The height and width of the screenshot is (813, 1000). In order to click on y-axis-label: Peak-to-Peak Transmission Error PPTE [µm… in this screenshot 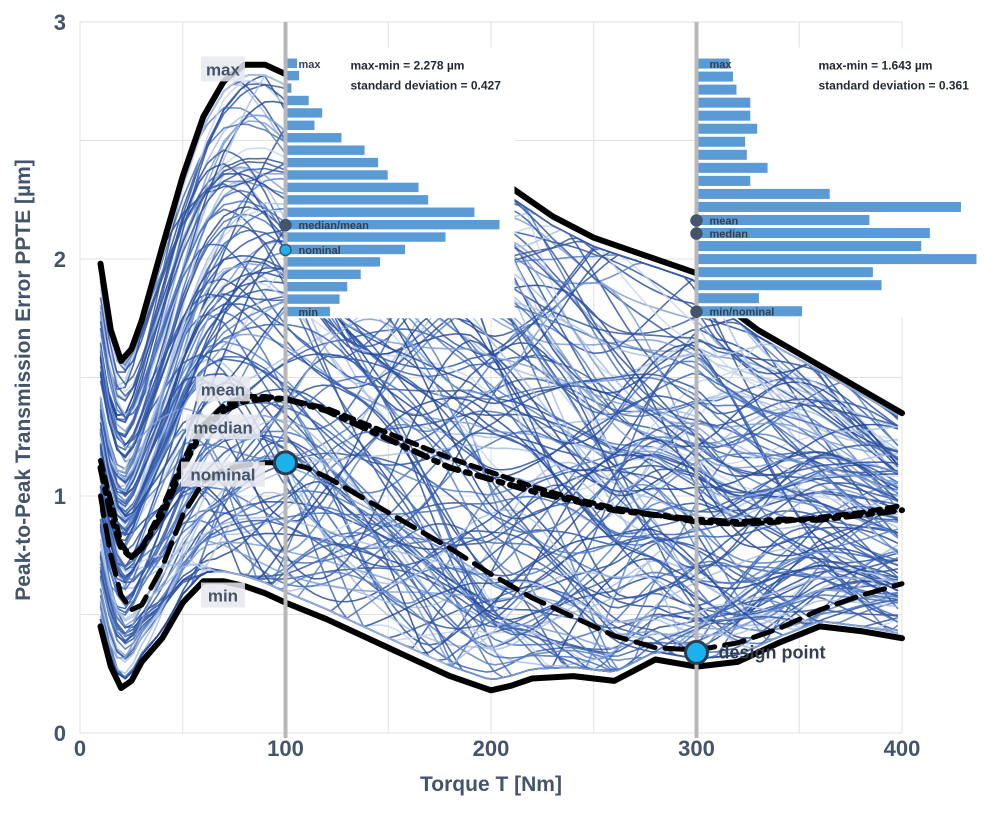, I will do `click(23, 380)`.